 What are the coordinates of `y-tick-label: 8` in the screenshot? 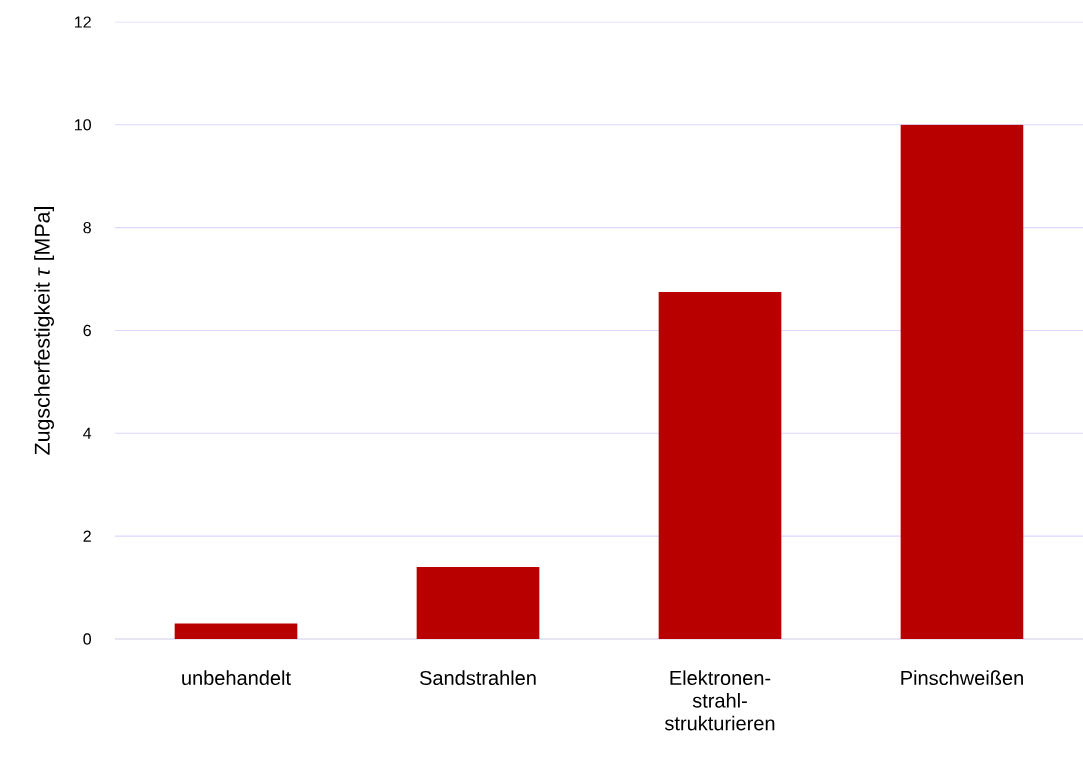 It's located at (87, 227).